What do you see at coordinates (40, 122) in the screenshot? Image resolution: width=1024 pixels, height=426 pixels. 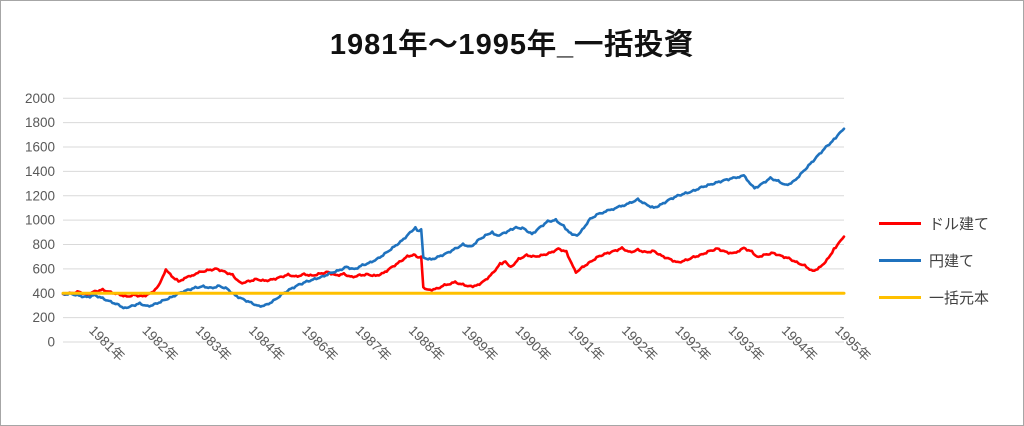 I see `svg-text: 1800` at bounding box center [40, 122].